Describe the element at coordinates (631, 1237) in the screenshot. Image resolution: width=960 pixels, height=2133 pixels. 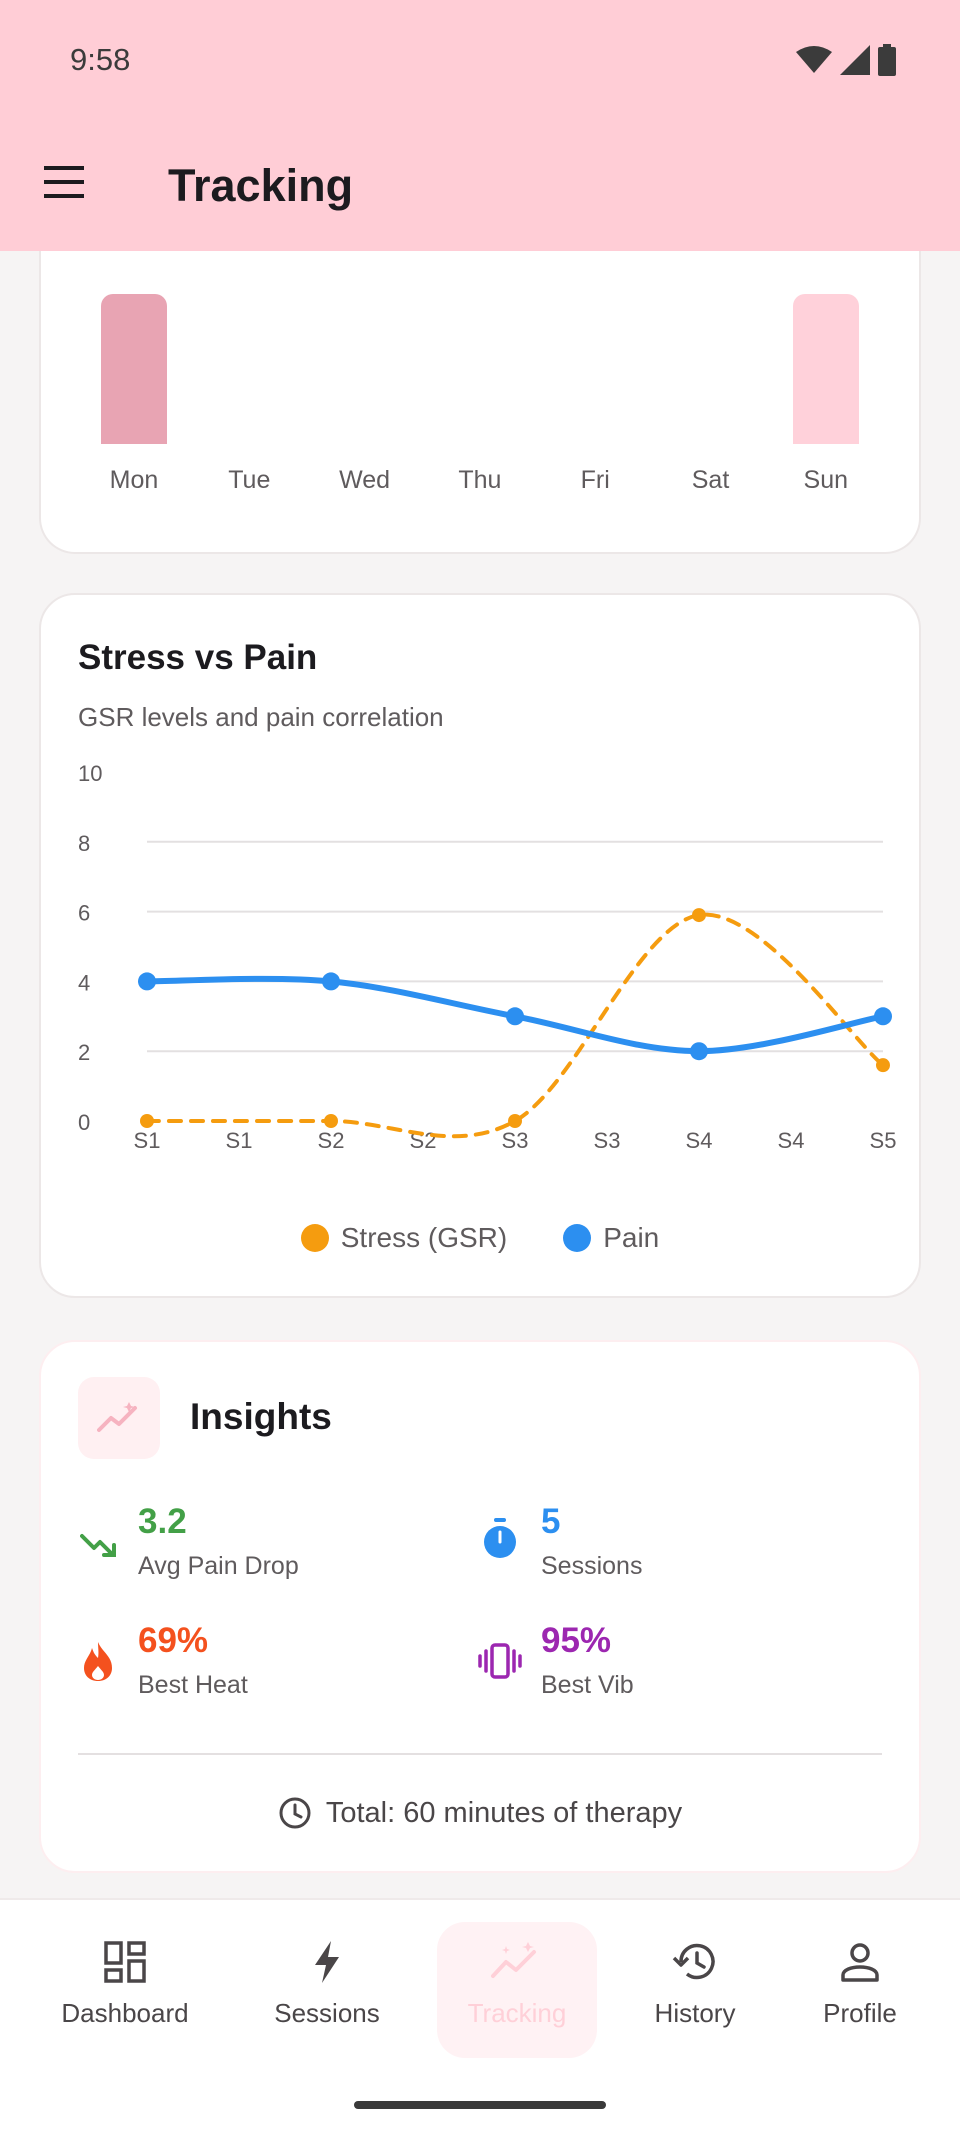
I see `legend-label-pain: Pain` at that location.